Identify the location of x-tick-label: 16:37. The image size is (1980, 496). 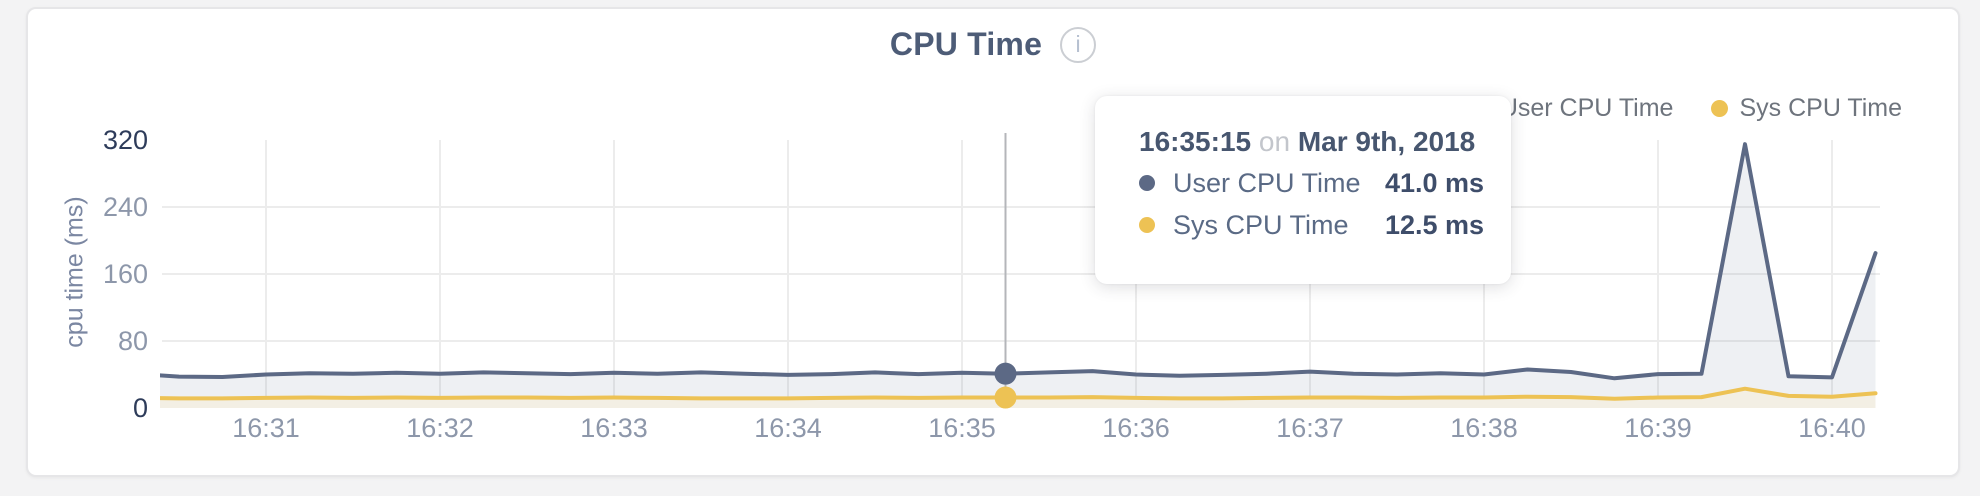
(1310, 428).